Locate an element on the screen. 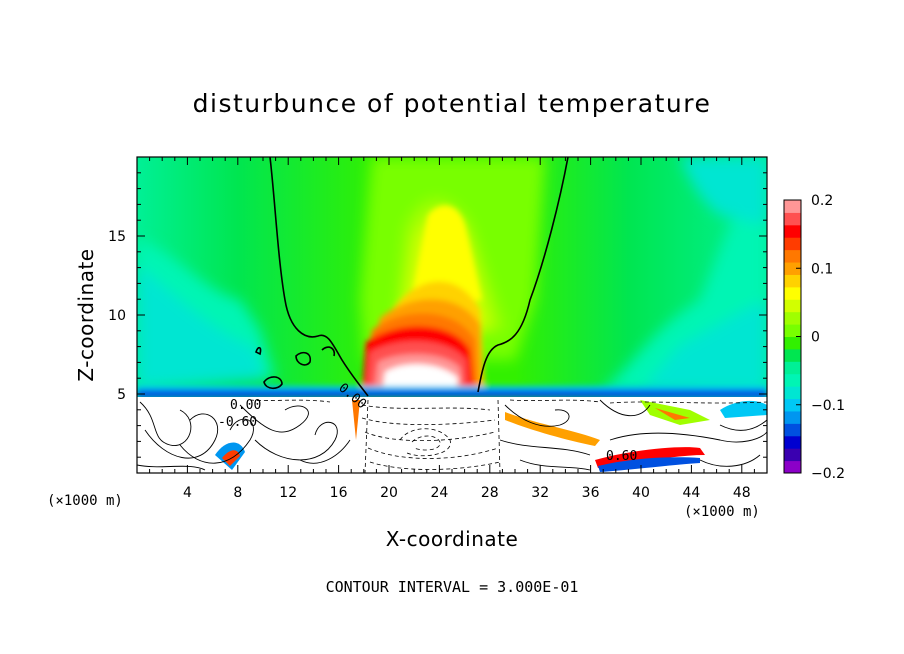 Image resolution: width=904 pixels, height=654 pixels. x-tick-label: 32 is located at coordinates (540, 493).